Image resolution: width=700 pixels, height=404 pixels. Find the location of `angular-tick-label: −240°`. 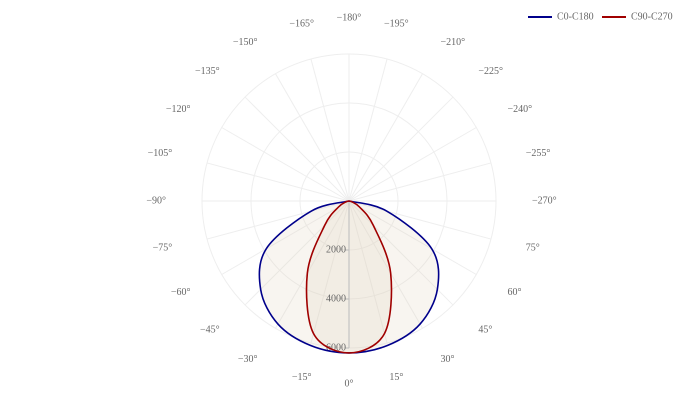

angular-tick-label: −240° is located at coordinates (519, 109).